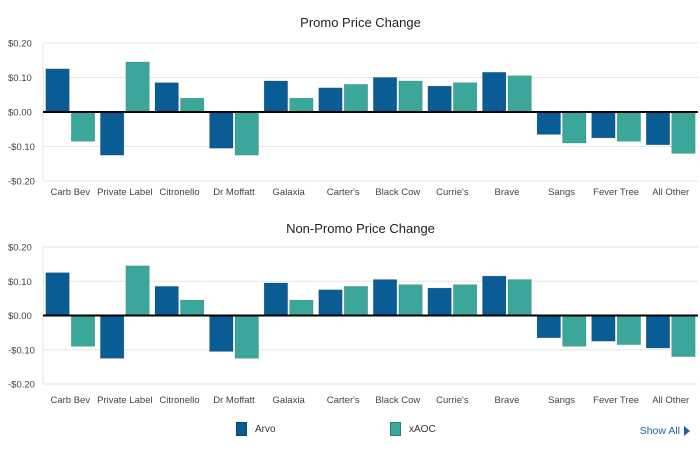 Image resolution: width=700 pixels, height=450 pixels. What do you see at coordinates (241, 429) in the screenshot?
I see `legend-swatch-arvo` at bounding box center [241, 429].